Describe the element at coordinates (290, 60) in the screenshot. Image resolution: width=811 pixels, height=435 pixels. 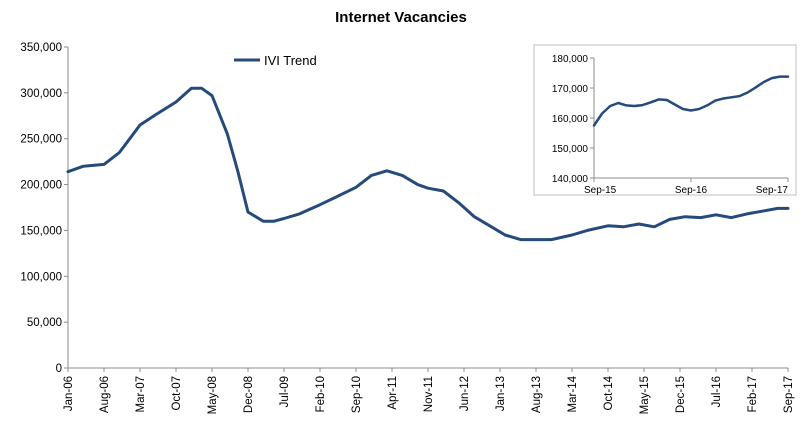
I see `legend-label-ivi-trend: IVI Trend` at that location.